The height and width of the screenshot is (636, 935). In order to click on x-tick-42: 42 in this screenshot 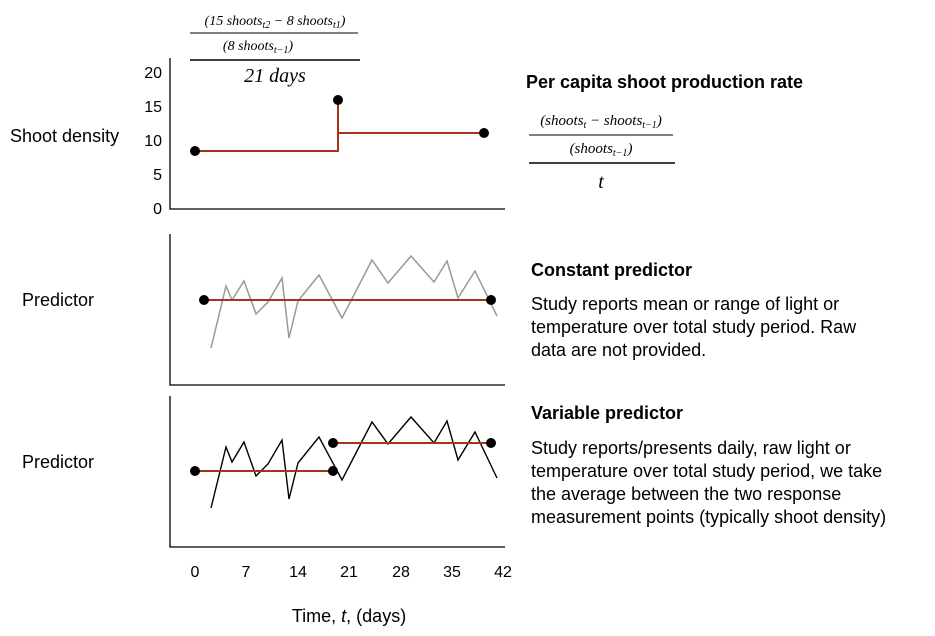, I will do `click(503, 572)`.